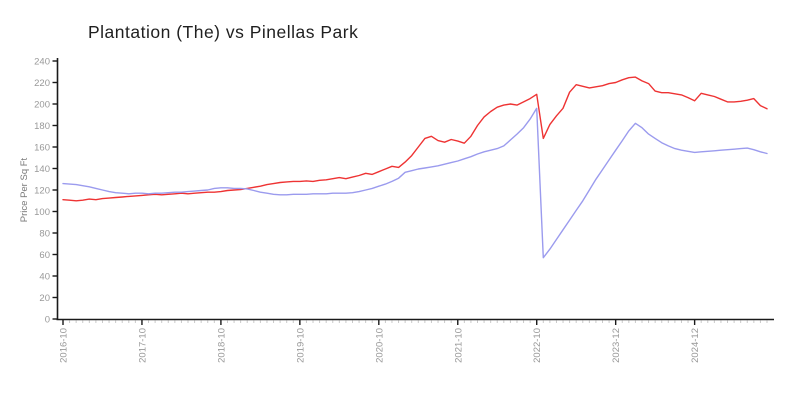 This screenshot has height=400, width=800. Describe the element at coordinates (458, 345) in the screenshot. I see `x-tick-label: 2021-10` at that location.